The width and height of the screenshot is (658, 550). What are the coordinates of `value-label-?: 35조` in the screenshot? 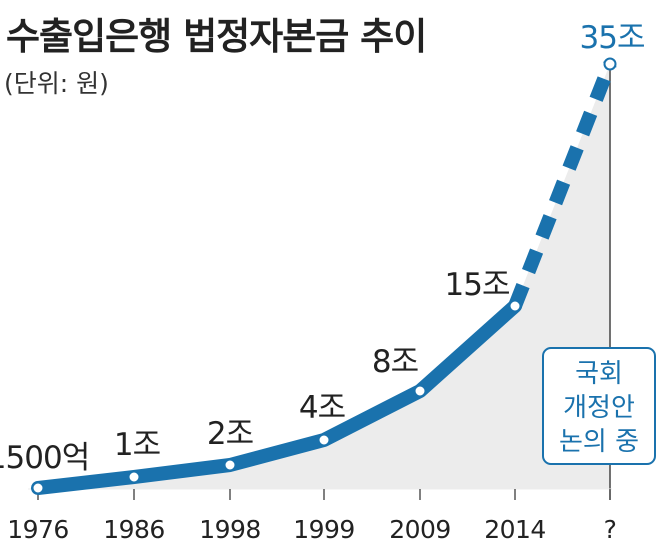 It's located at (612, 38).